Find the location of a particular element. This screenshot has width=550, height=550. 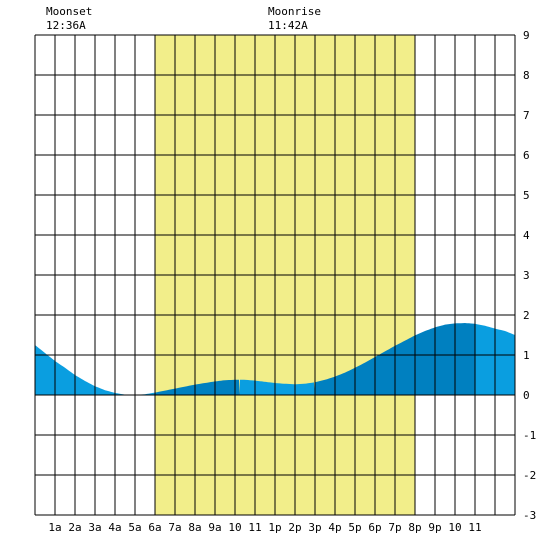

x-tick-label: 1a is located at coordinates (54, 527).